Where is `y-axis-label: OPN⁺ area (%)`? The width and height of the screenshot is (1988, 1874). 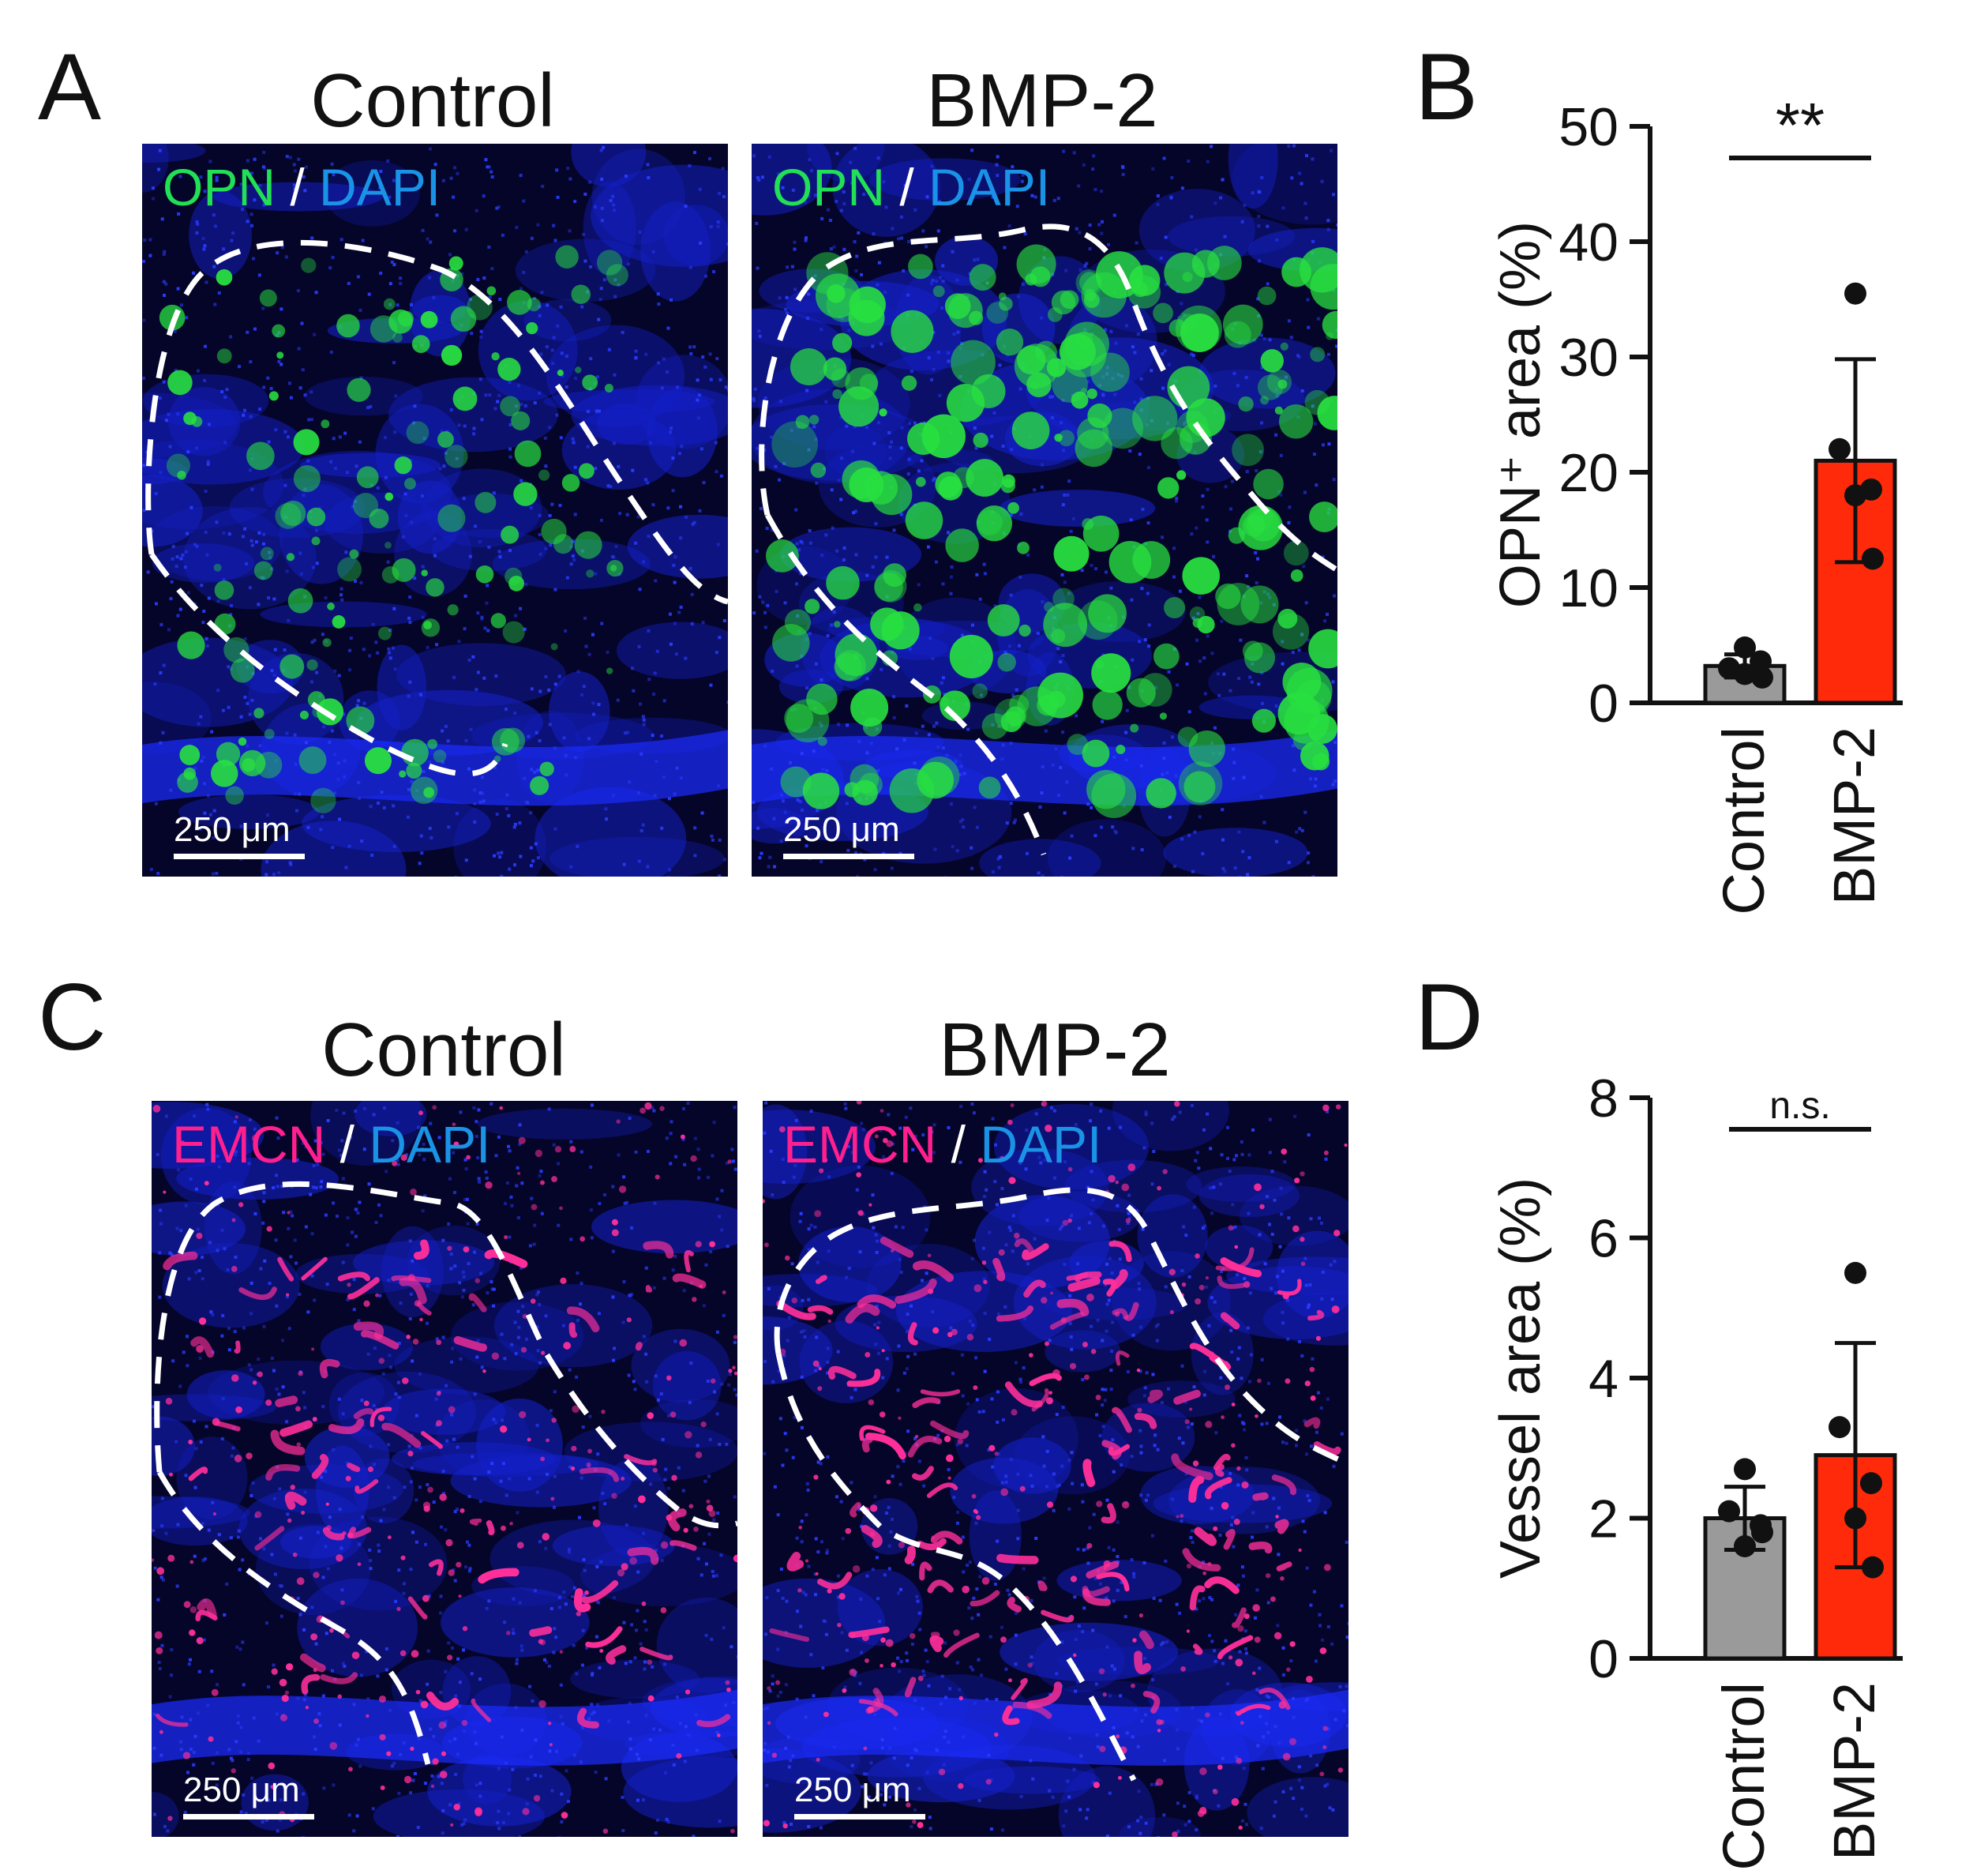
y-axis-label: OPN⁺ area (%) is located at coordinates (1520, 414).